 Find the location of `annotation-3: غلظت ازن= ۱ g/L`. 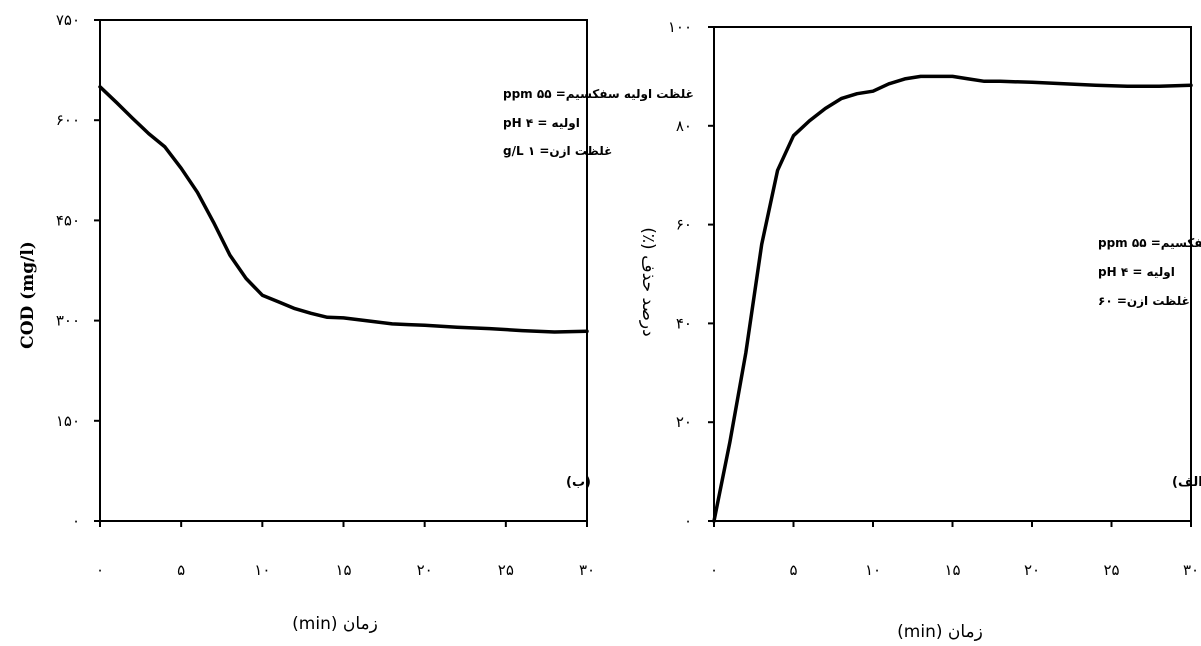

annotation-3: غلظت ازن= ۱ g/L is located at coordinates (557, 151).